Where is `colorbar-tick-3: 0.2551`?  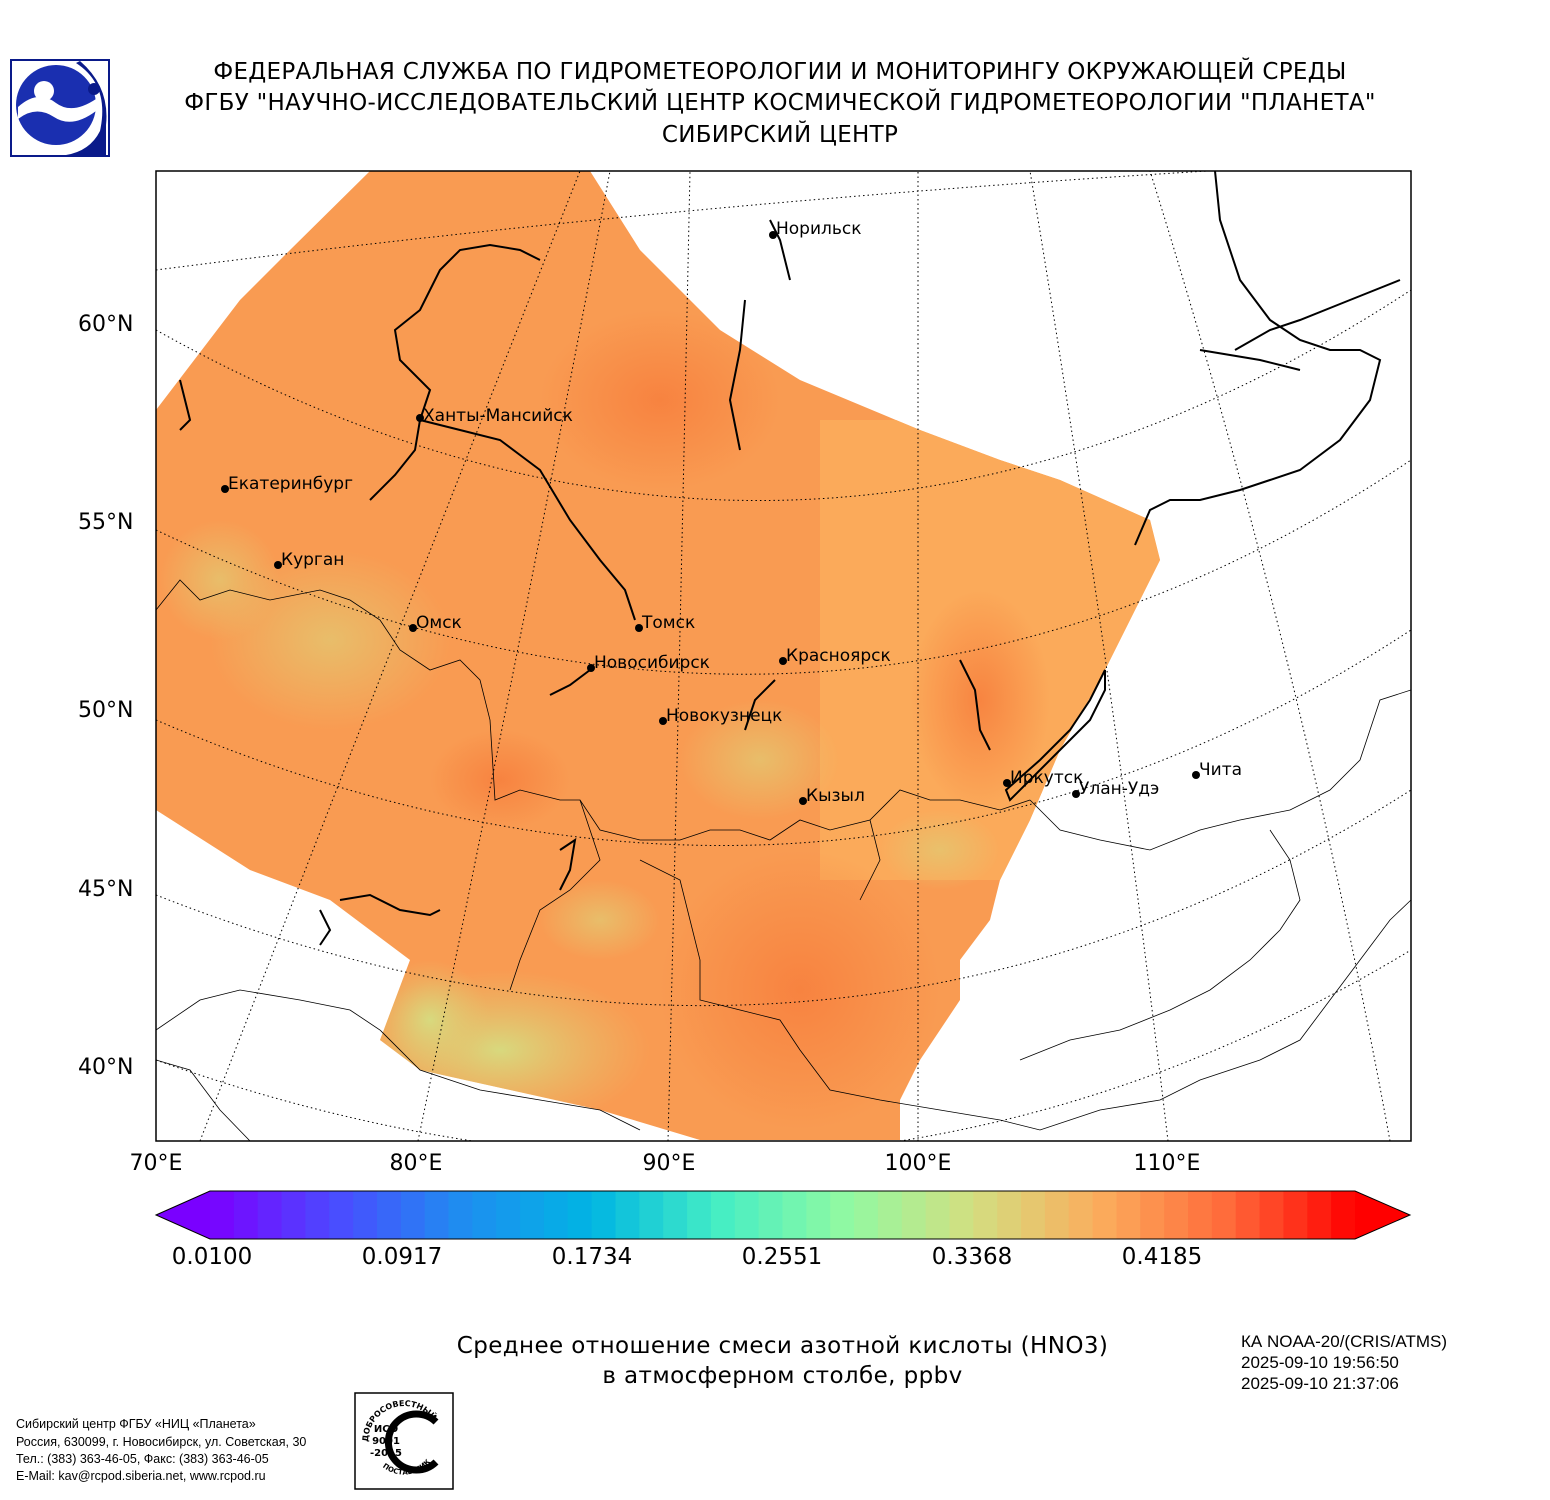
colorbar-tick-3: 0.2551 is located at coordinates (782, 1257).